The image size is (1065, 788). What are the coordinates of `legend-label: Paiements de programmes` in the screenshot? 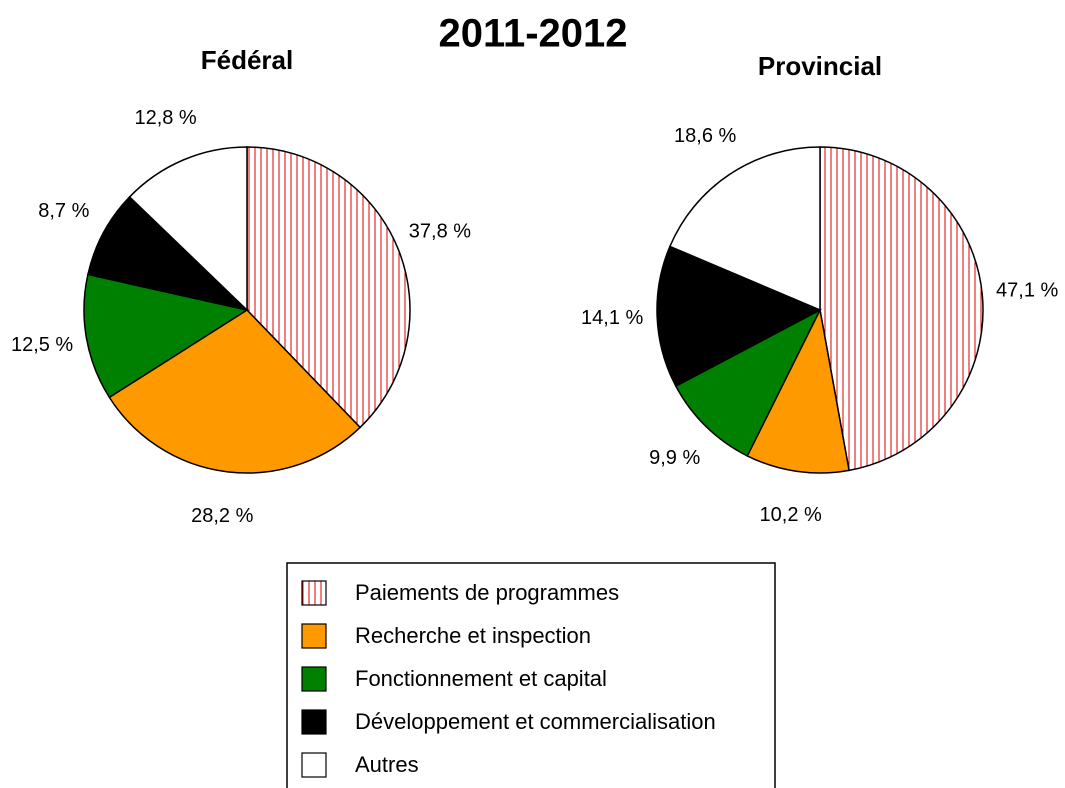 It's located at (487, 592).